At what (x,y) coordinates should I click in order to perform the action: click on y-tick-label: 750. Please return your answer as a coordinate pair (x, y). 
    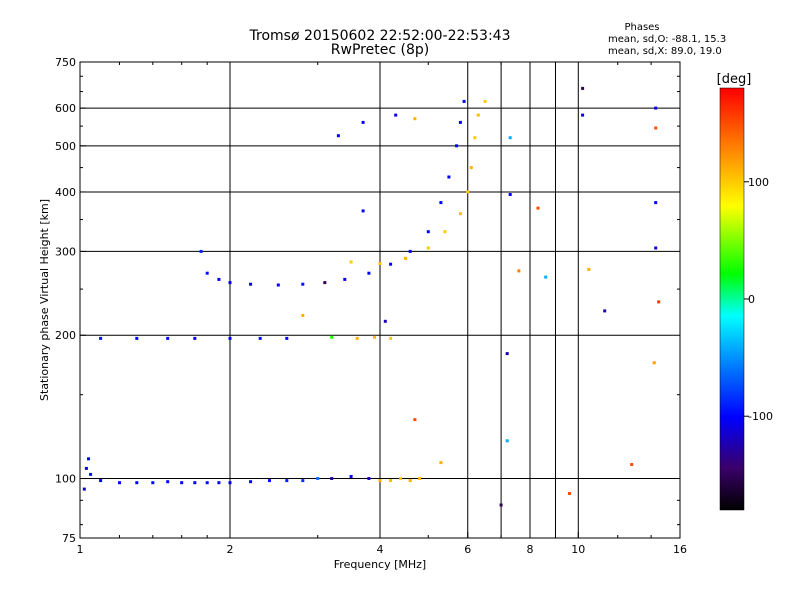
    Looking at the image, I should click on (65, 62).